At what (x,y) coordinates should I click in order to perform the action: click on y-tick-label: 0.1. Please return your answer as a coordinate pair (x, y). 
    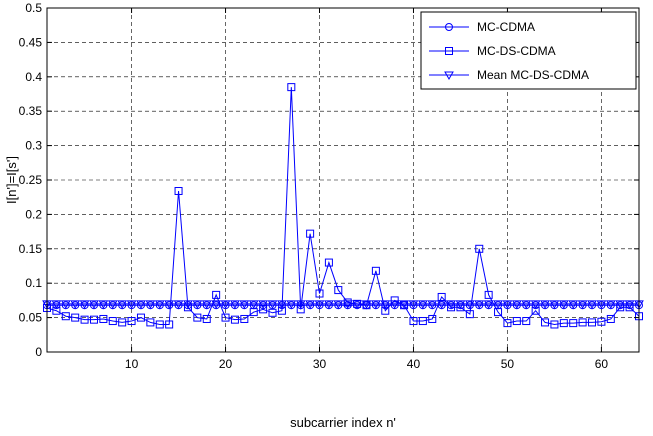
    Looking at the image, I should click on (33, 283).